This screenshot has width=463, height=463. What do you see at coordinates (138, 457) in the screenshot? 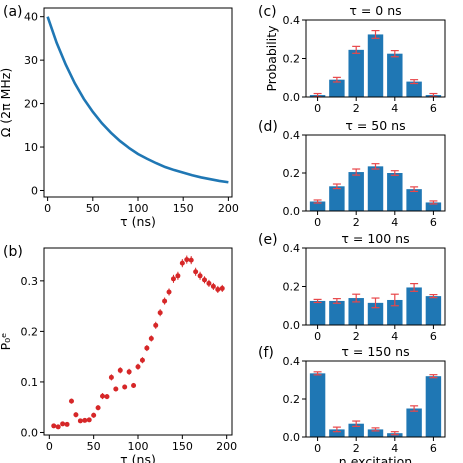
I see `x-axis-label: τ (ns)` at bounding box center [138, 457].